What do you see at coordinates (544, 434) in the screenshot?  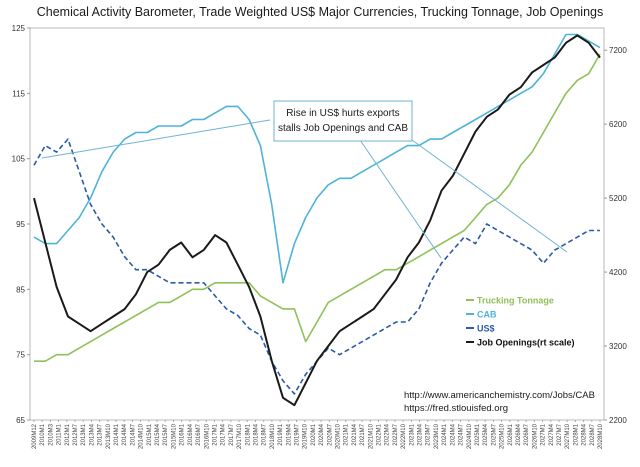 I see `x-tick-label: 2027M1` at bounding box center [544, 434].